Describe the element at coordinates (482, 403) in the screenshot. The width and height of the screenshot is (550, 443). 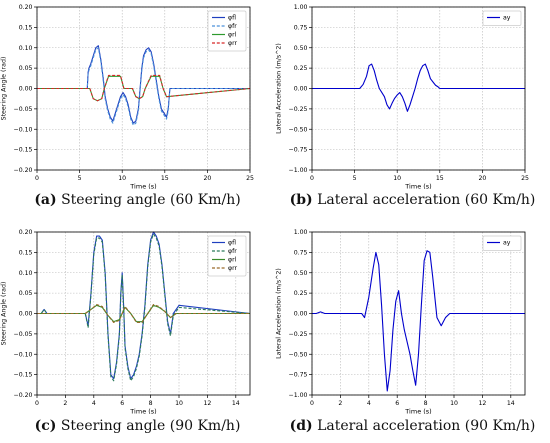
I see `x-tick-label: 12` at that location.